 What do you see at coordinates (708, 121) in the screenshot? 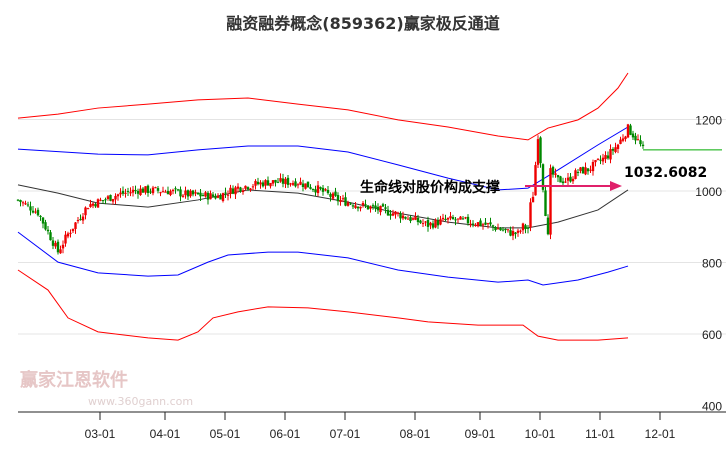
I see `y-tick-label: 1200` at bounding box center [708, 121].